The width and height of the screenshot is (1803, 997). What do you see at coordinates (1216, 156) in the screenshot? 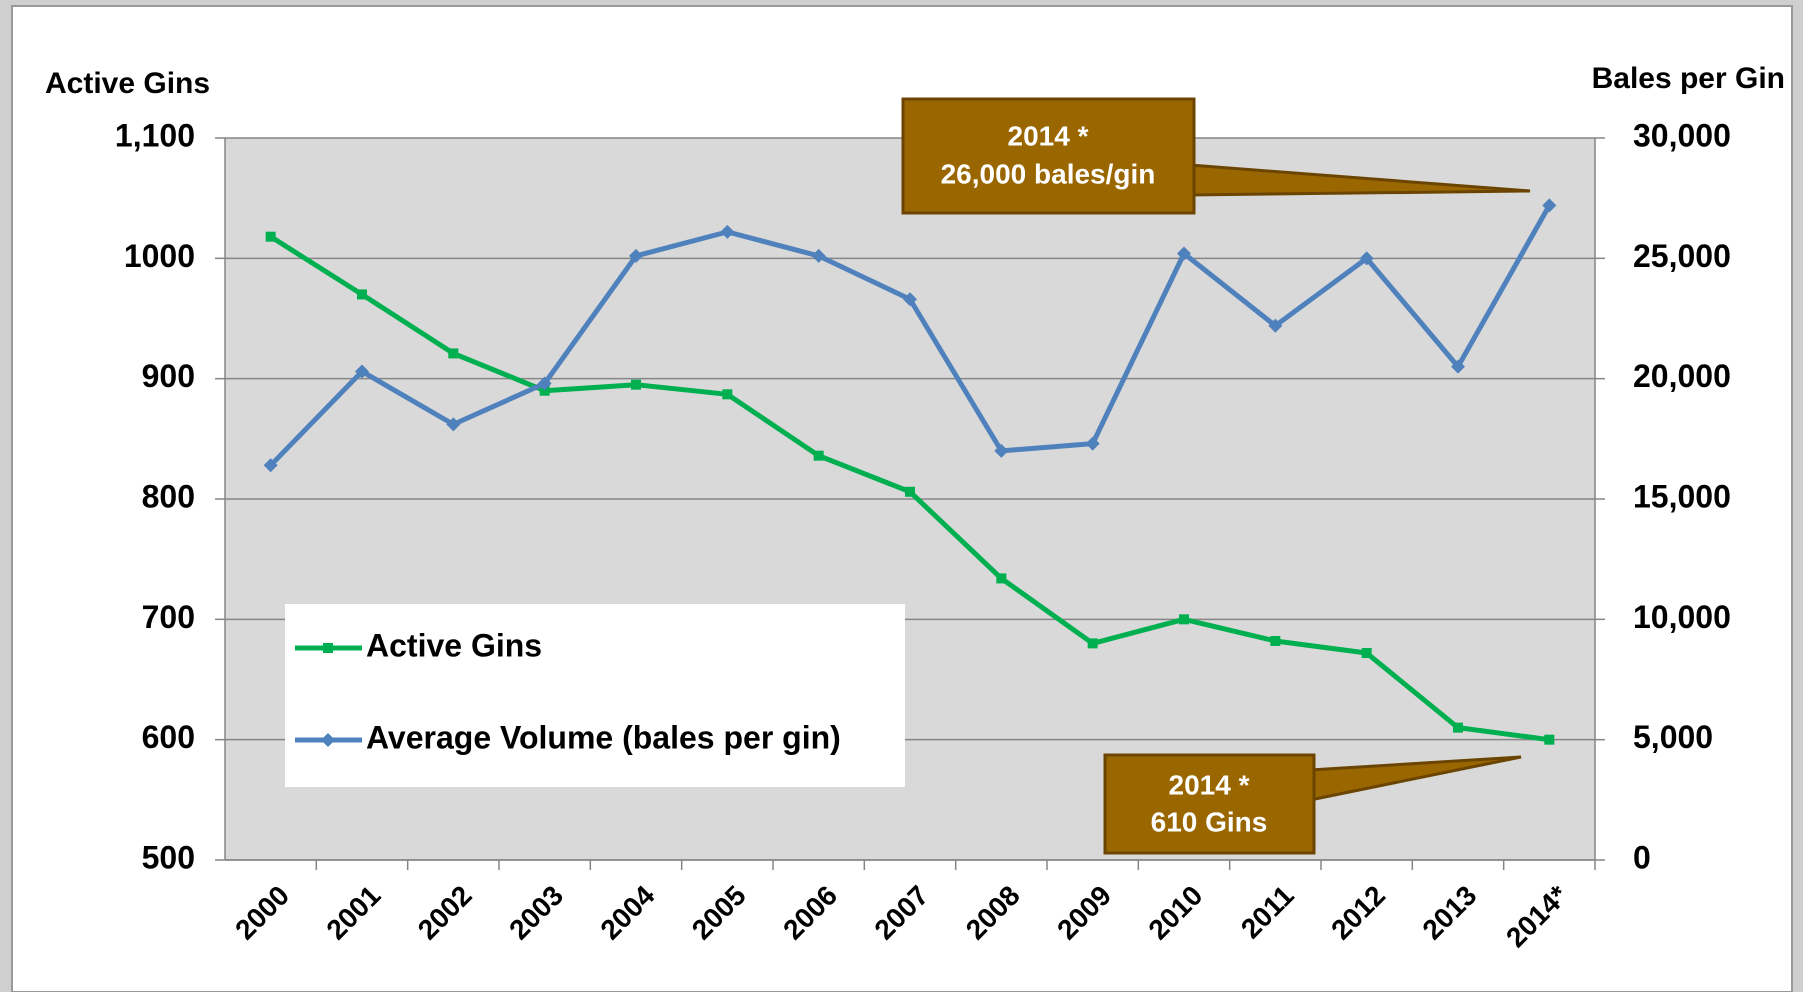
I see `callout: 2014 * 26,000 bales/gin` at bounding box center [1216, 156].